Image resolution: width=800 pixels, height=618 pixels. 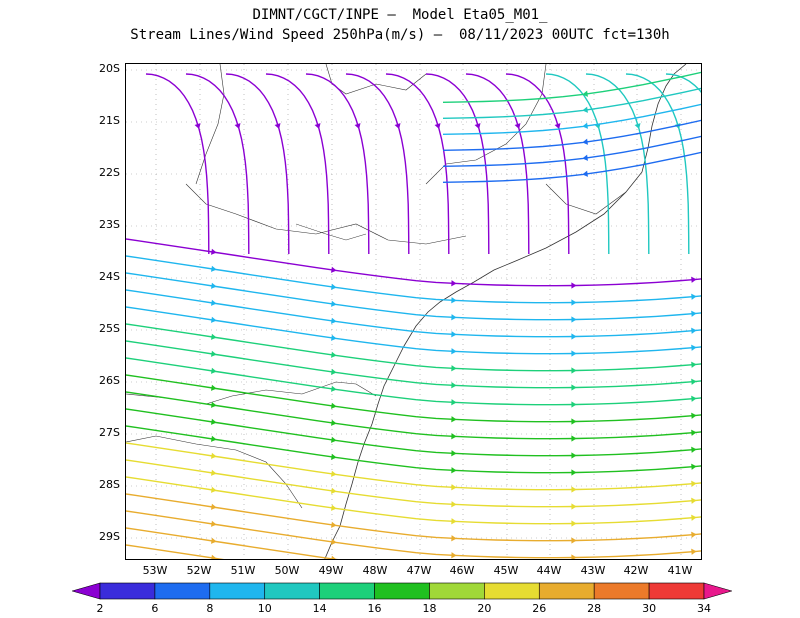 What do you see at coordinates (155, 570) in the screenshot?
I see `lon-label: 53W` at bounding box center [155, 570].